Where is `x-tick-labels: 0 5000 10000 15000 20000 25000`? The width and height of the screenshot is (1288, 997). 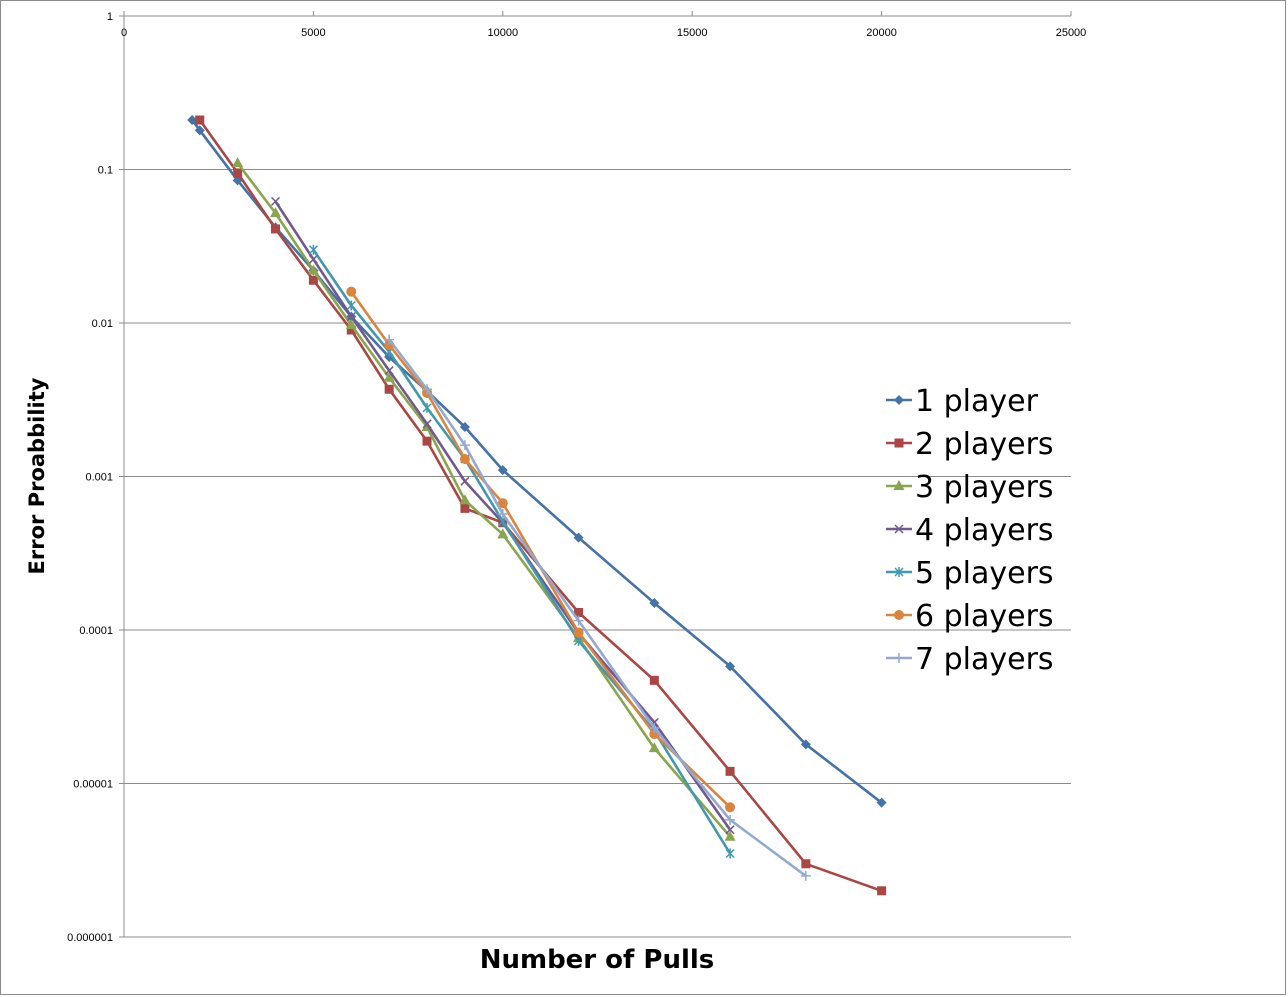
x-tick-labels: 0 5000 10000 15000 20000 25000 is located at coordinates (603, 33).